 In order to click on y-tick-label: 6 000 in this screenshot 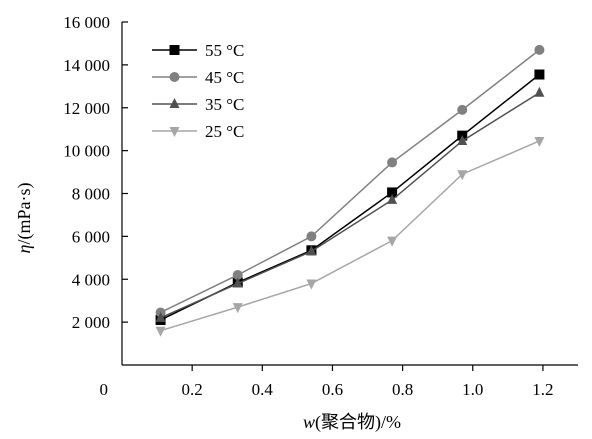, I will do `click(91, 236)`.